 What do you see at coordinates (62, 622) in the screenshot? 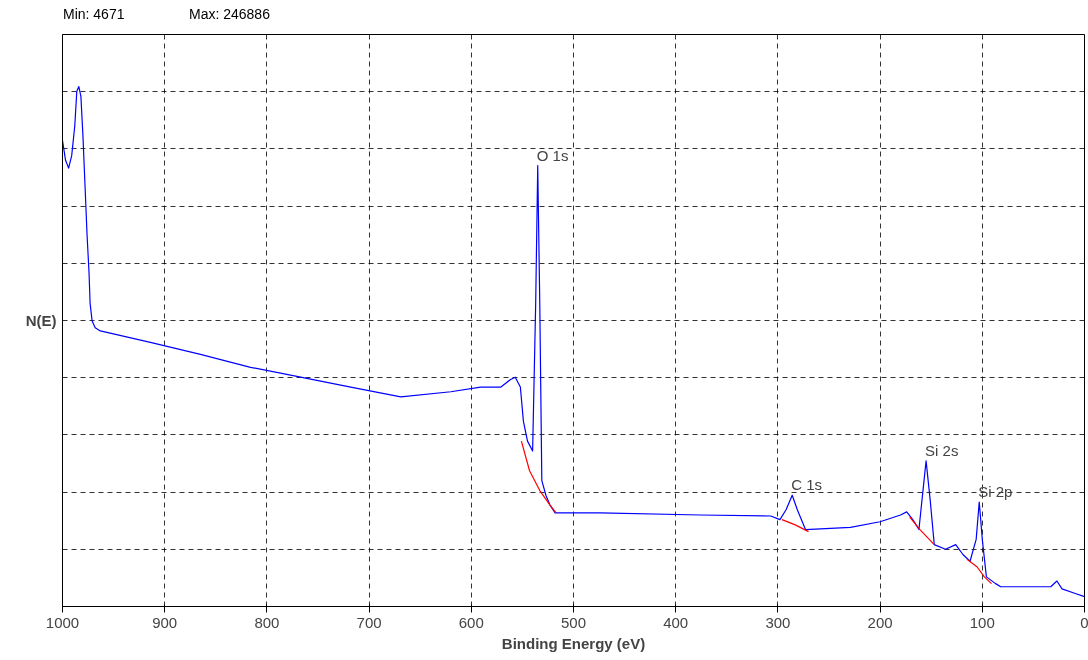
I see `x-tick-label: 1000` at bounding box center [62, 622].